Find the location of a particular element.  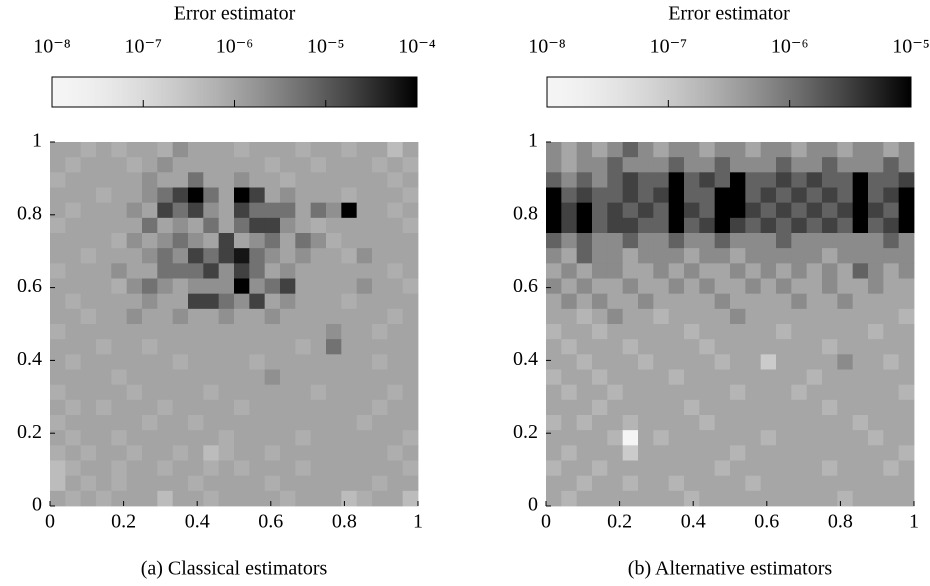

caption: (b) Alternative estimators is located at coordinates (730, 569).